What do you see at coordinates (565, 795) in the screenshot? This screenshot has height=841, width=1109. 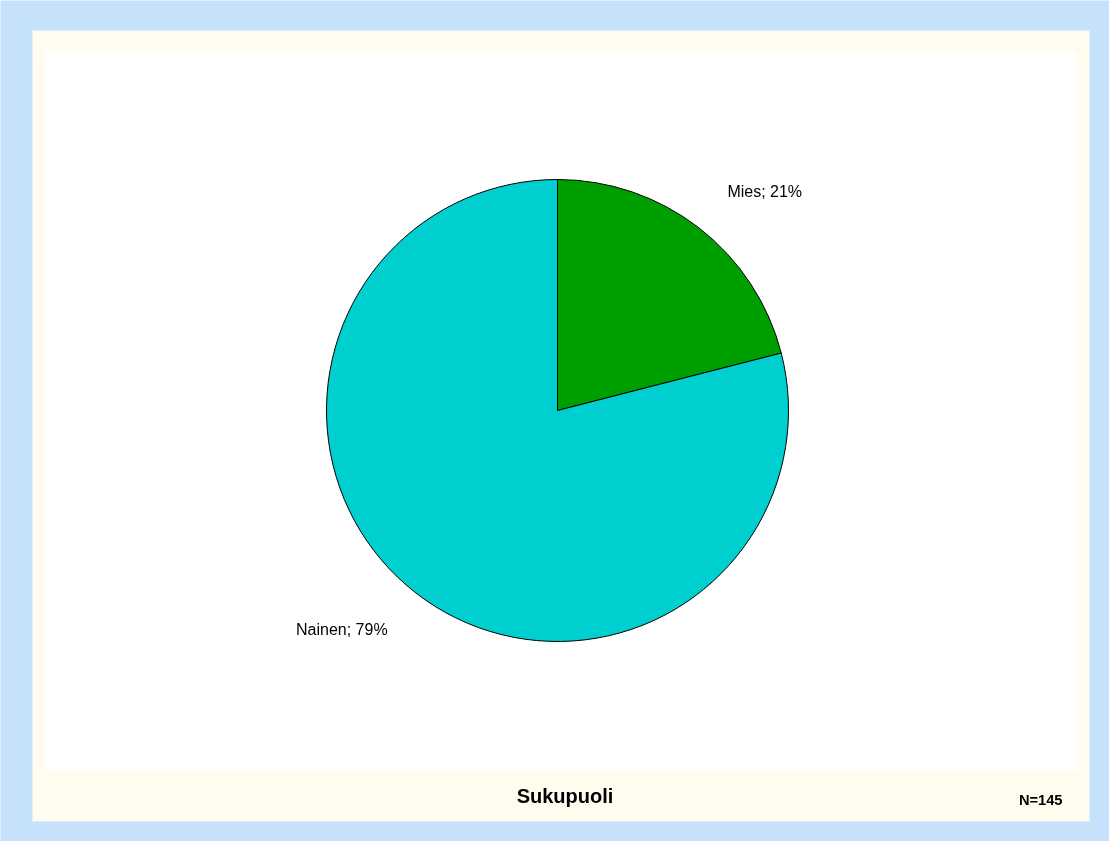 I see `text: Sukupuoli` at bounding box center [565, 795].